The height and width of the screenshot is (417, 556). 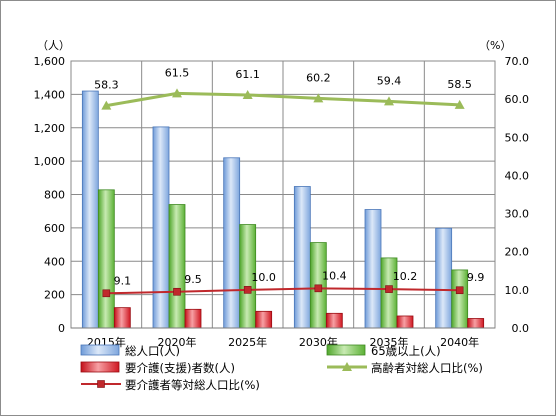 What do you see at coordinates (61, 328) in the screenshot?
I see `y-left-tick-label: 0` at bounding box center [61, 328].